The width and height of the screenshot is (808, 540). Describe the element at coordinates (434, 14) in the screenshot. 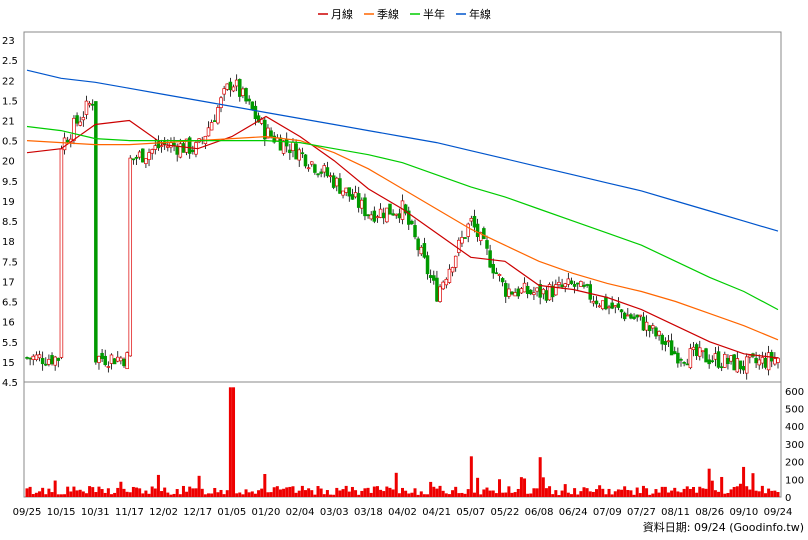

I see `legend-label: 半年` at that location.